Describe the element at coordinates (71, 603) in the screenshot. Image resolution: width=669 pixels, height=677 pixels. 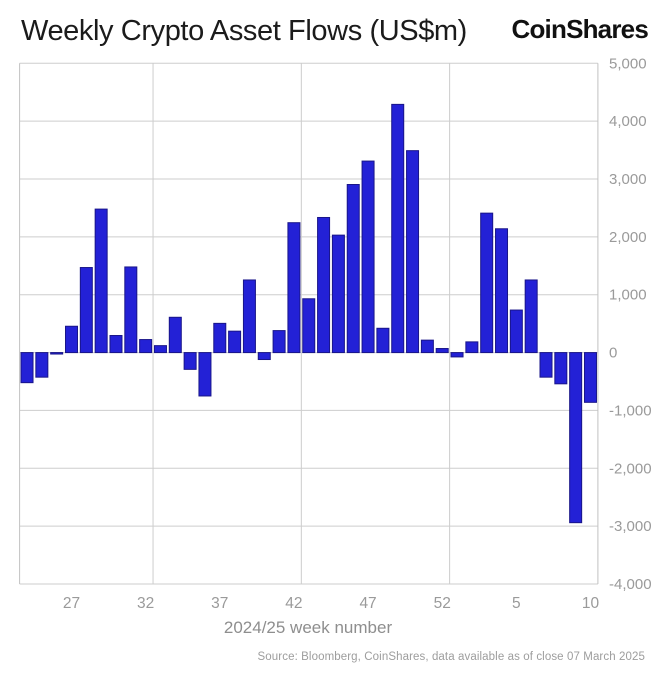
I see `x-tick-label-27: 27` at that location.